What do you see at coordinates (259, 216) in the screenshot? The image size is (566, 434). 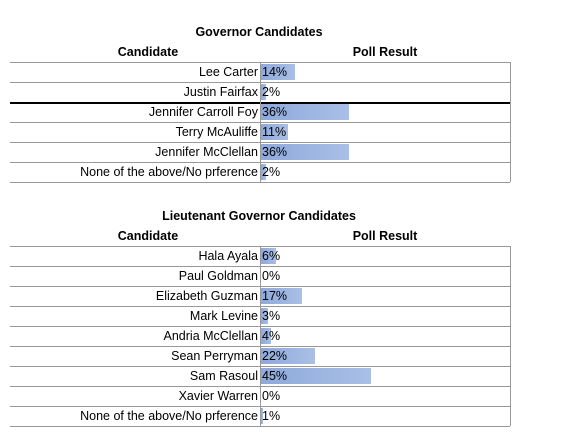 I see `table-title: Lieutenant Governor Candidates` at bounding box center [259, 216].